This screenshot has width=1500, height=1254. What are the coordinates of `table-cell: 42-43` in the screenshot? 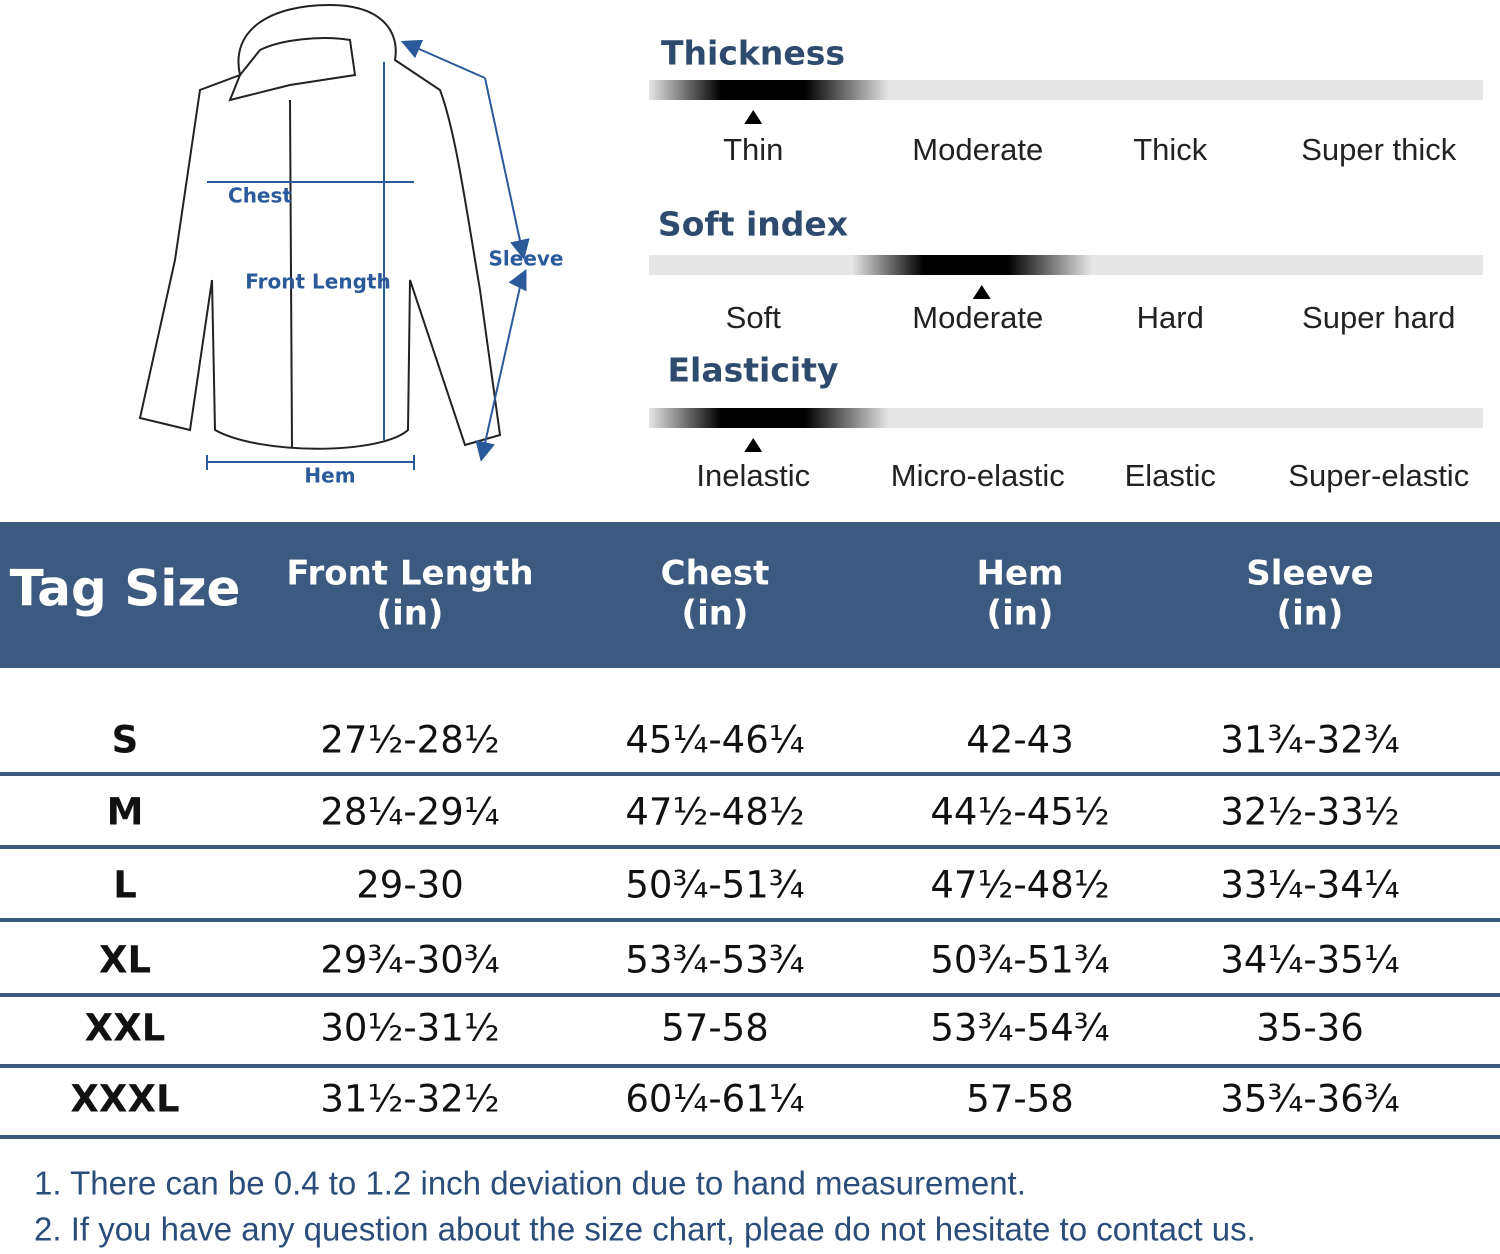 It's located at (1020, 740).